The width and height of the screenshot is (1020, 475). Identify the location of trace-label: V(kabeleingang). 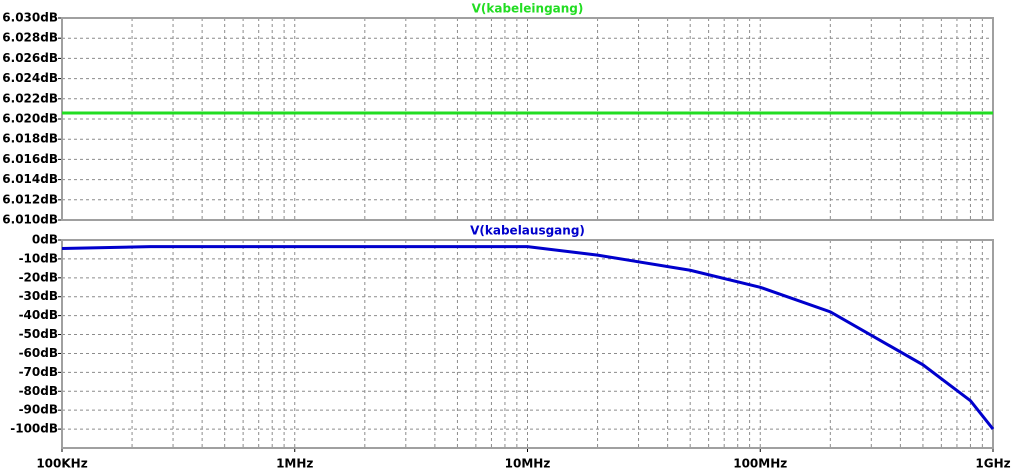
(528, 9).